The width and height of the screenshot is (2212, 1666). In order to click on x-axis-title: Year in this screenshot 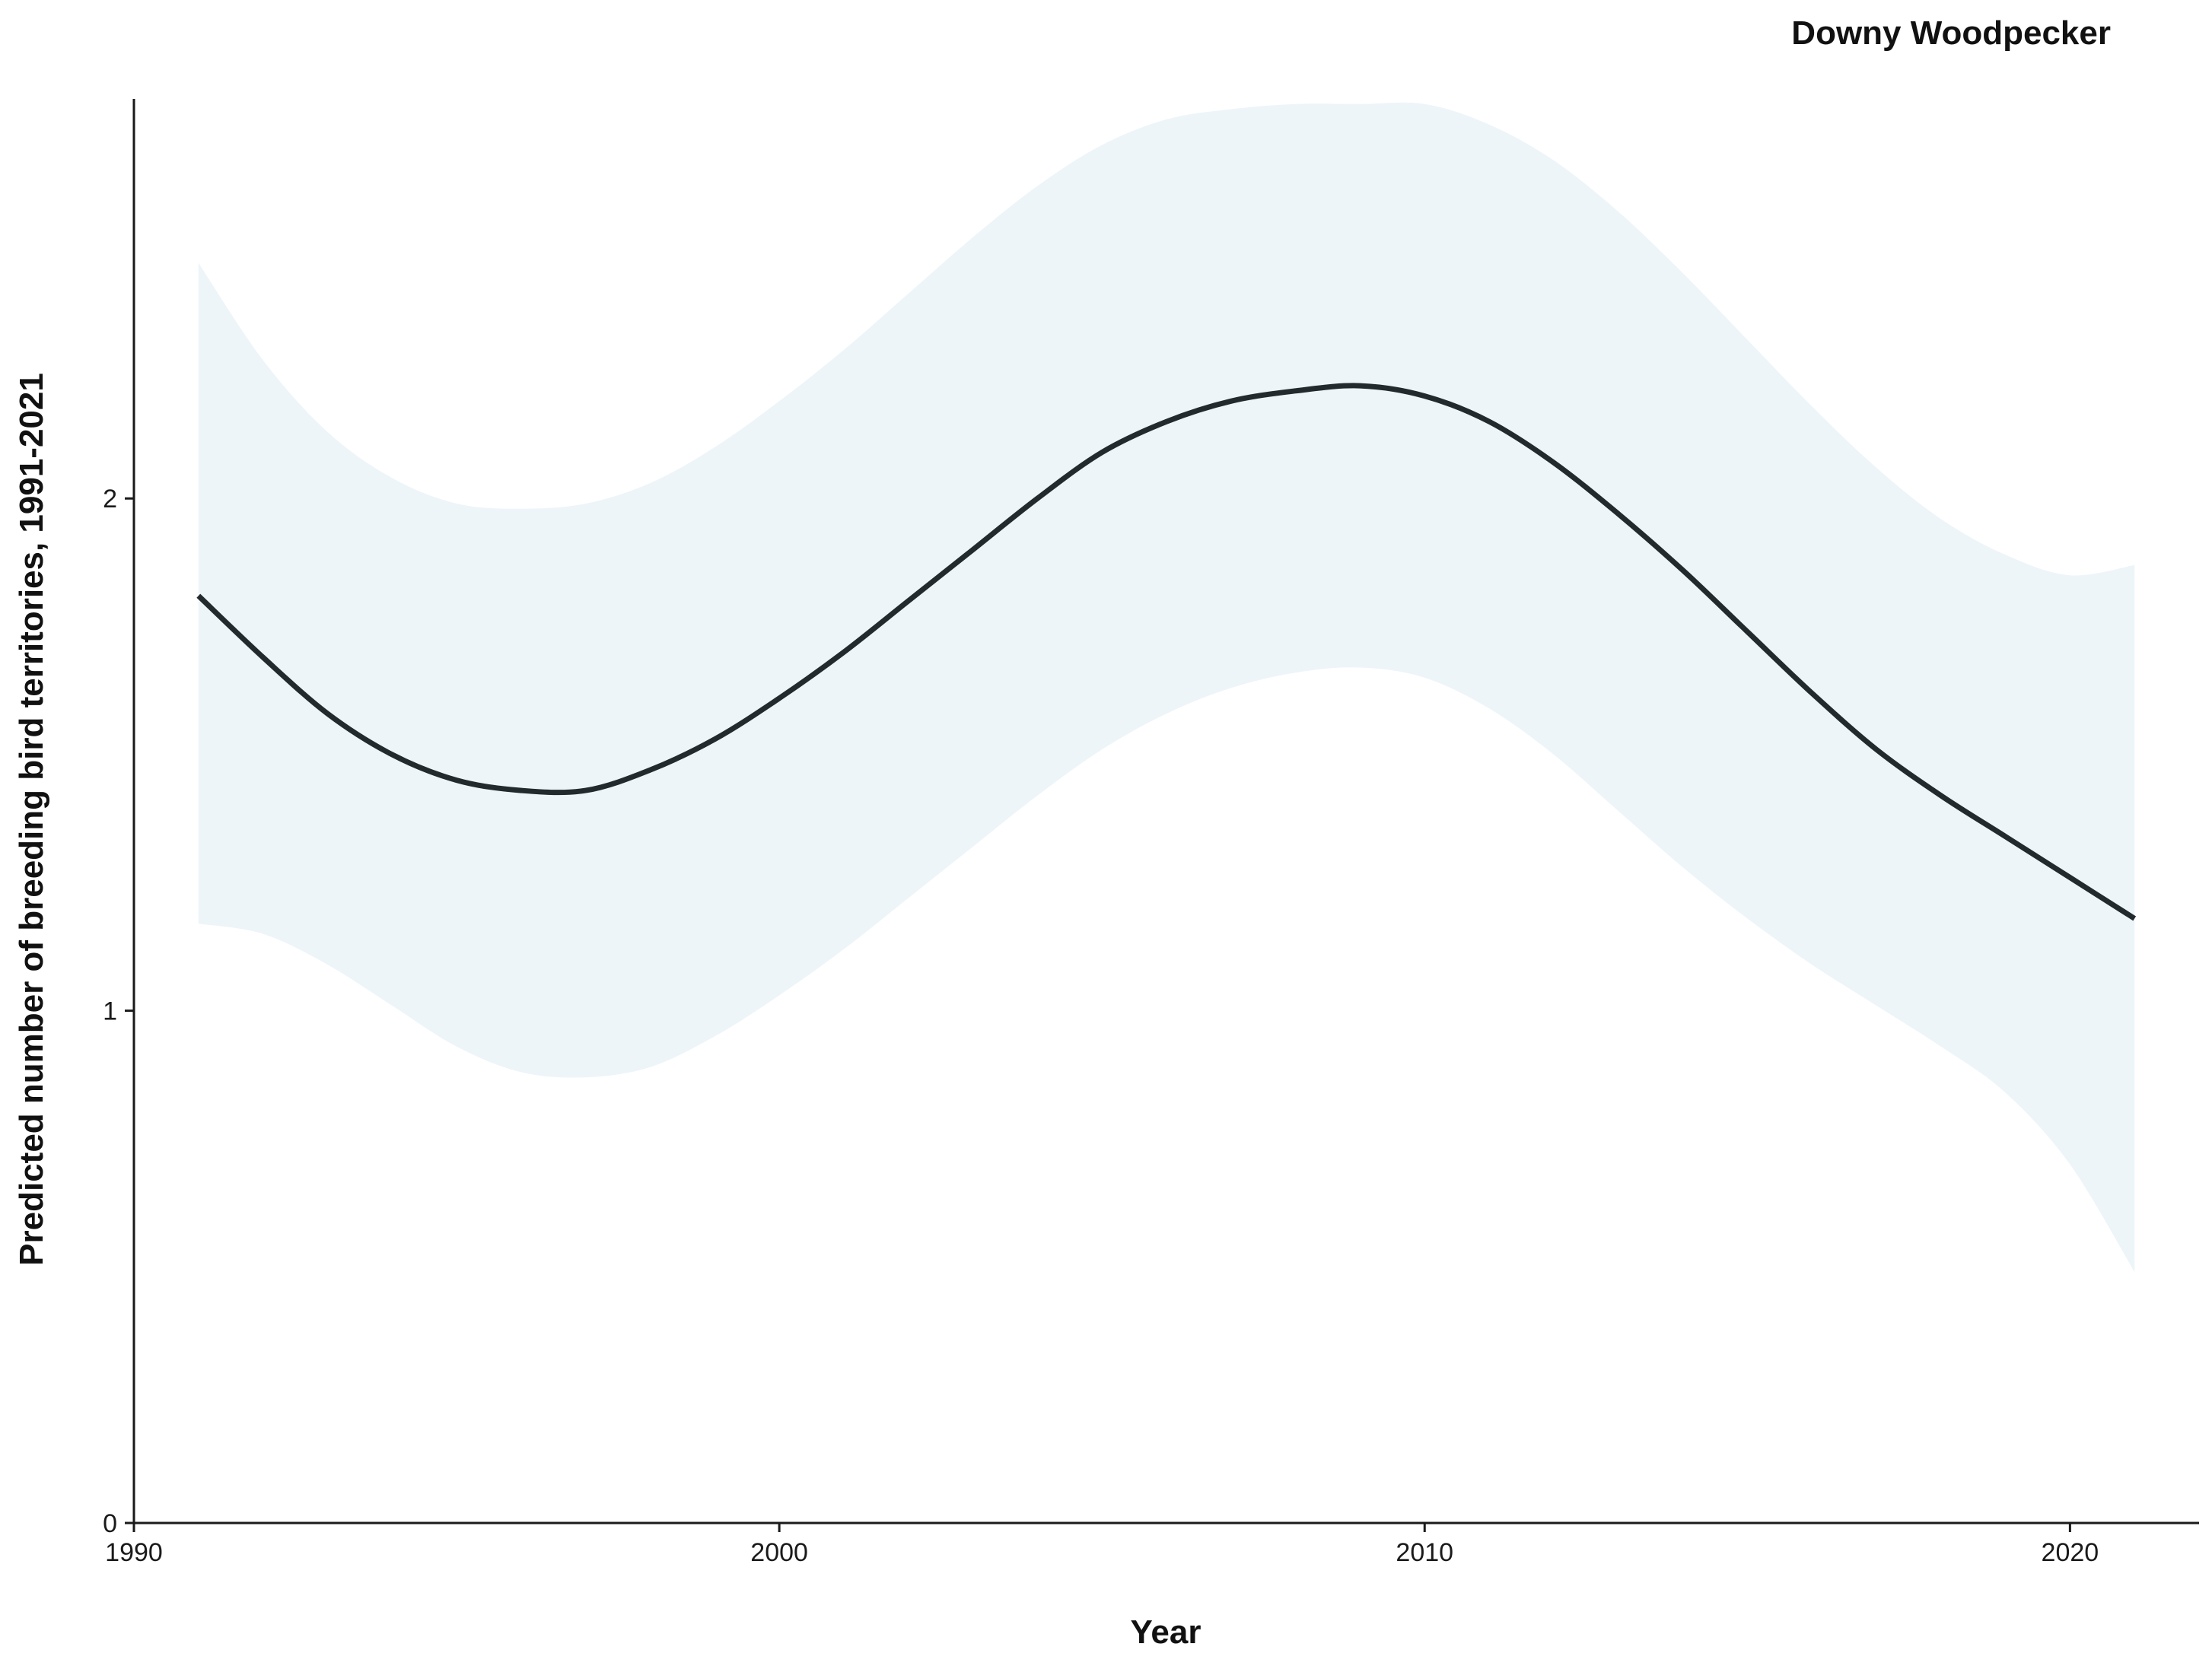, I will do `click(1166, 1632)`.